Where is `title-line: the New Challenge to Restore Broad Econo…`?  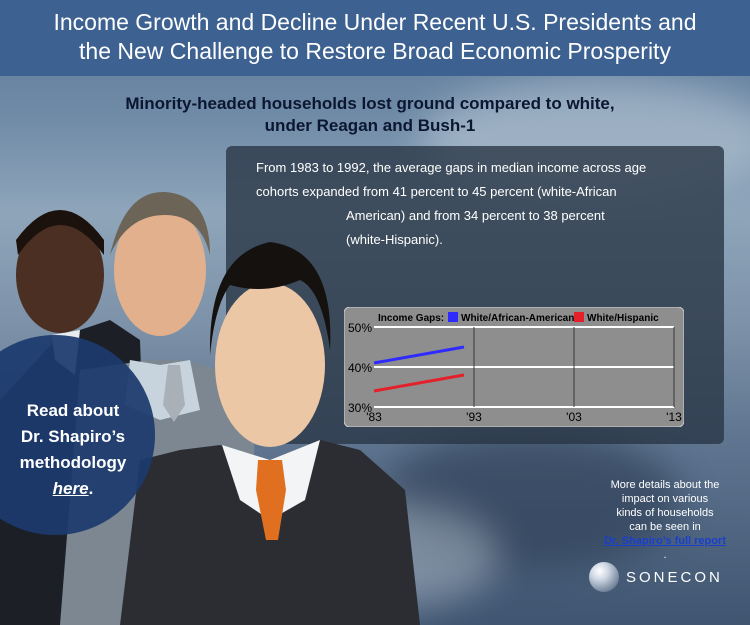
title-line: the New Challenge to Restore Broad Econo… is located at coordinates (375, 51).